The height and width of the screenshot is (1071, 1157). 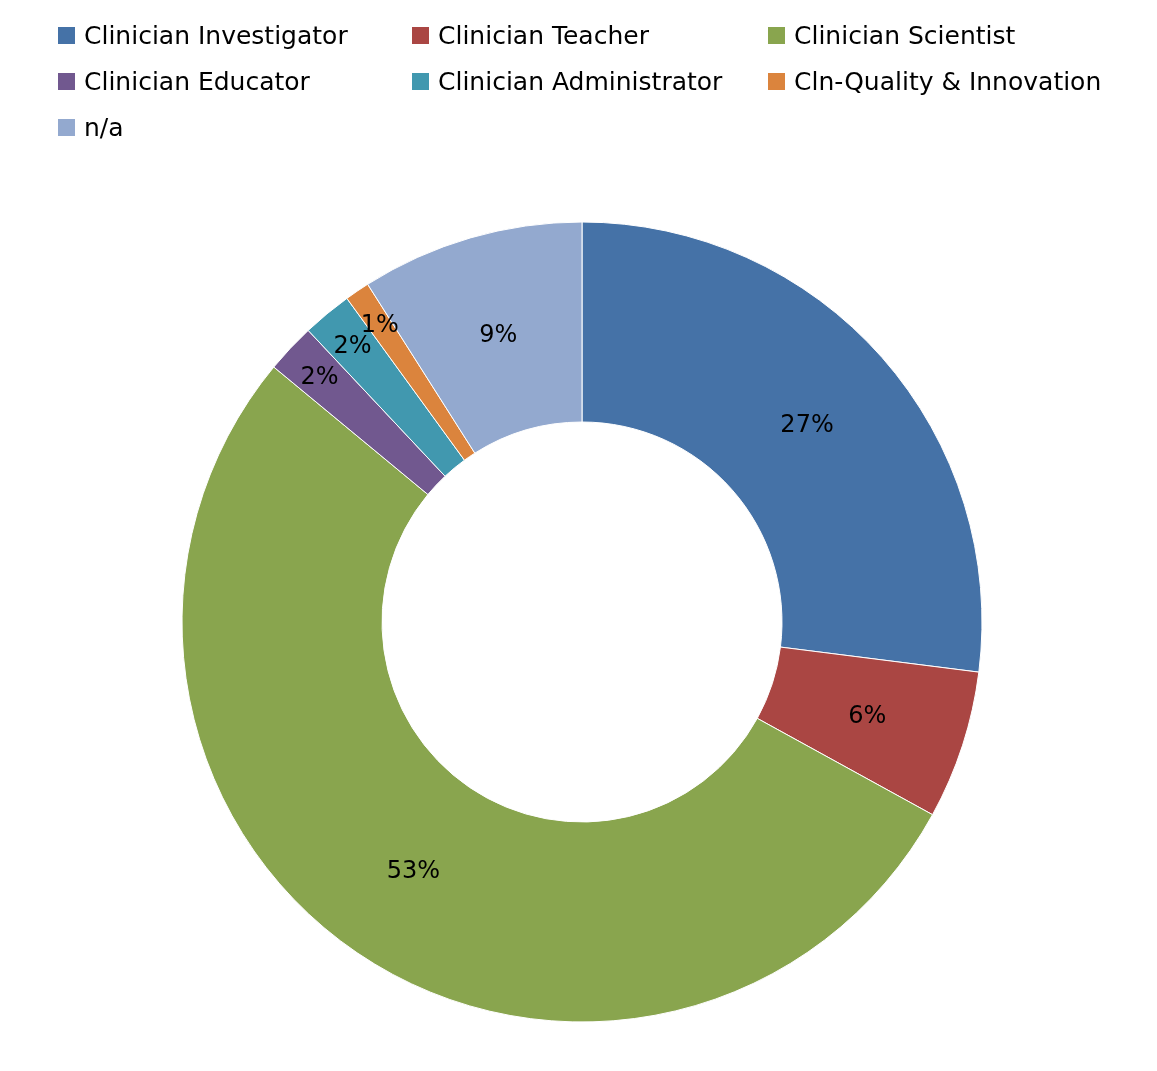 I want to click on legend-label: Clinician Scientist, so click(x=905, y=35).